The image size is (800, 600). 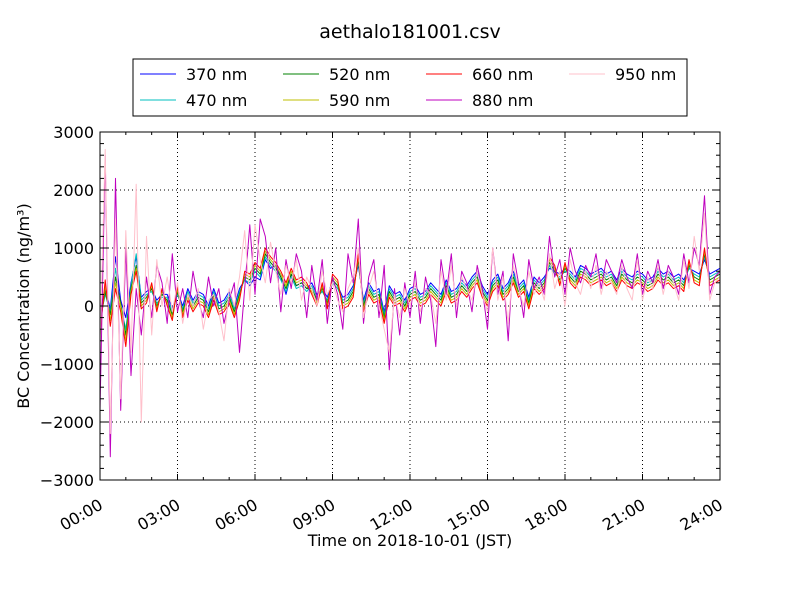 I want to click on x-tick-label: 21:00, so click(x=623, y=515).